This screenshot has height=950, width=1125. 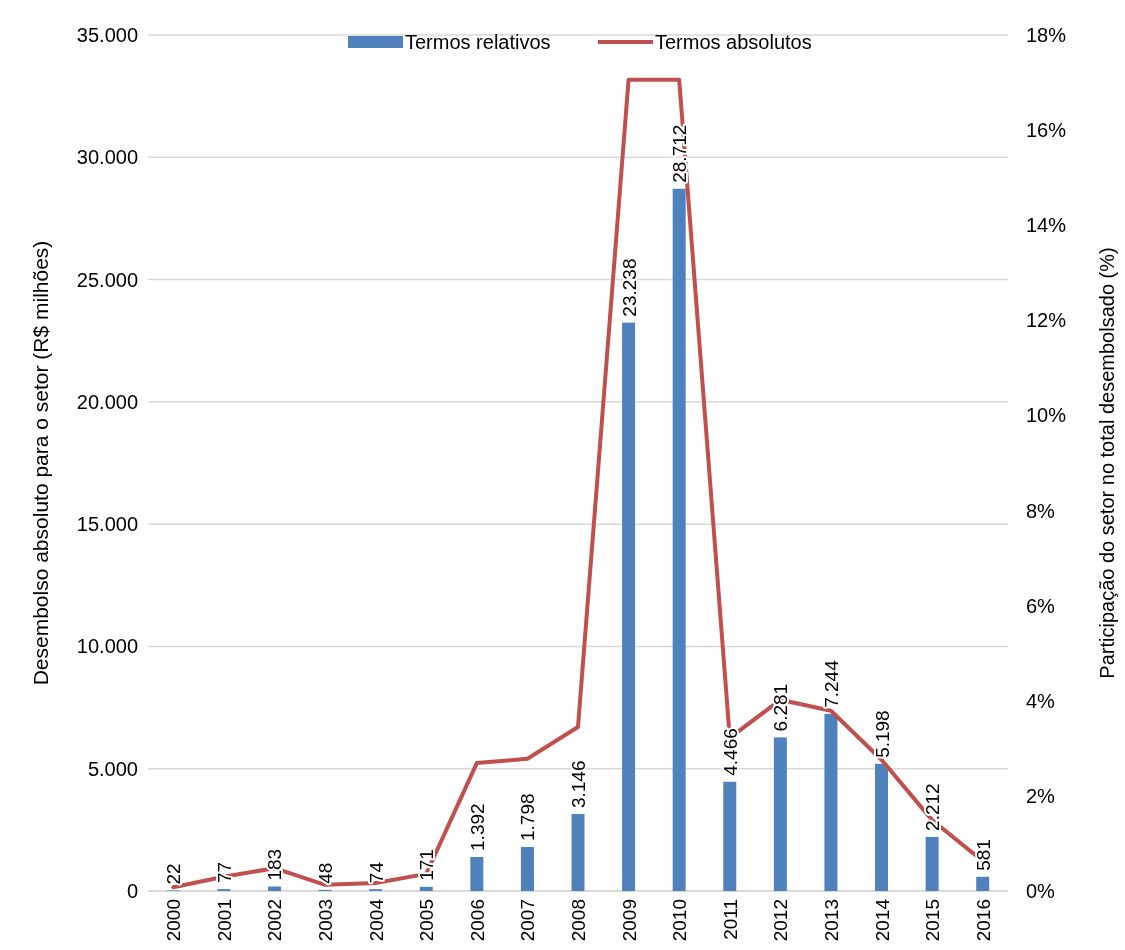 What do you see at coordinates (275, 864) in the screenshot?
I see `text: 183` at bounding box center [275, 864].